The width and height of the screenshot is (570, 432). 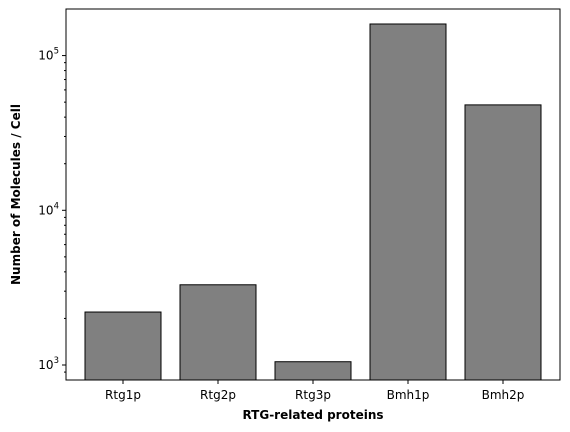 I want to click on y-tick-label: 10⁵, so click(x=48, y=55).